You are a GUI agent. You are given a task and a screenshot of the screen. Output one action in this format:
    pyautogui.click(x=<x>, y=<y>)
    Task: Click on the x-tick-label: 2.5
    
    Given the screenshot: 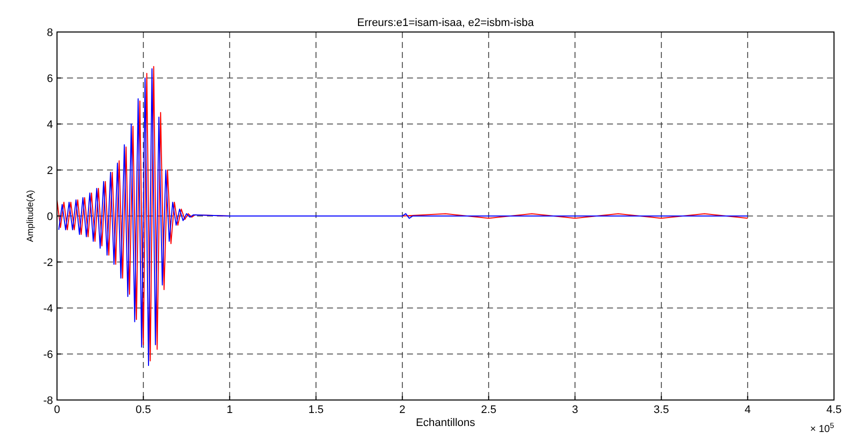 What is the action you would take?
    pyautogui.click(x=488, y=410)
    